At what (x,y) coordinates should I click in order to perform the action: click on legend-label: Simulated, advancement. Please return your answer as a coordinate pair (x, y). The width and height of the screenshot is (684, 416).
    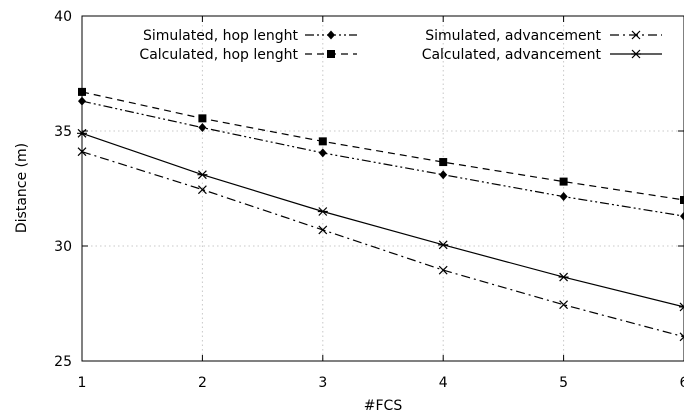
    Looking at the image, I should click on (513, 36).